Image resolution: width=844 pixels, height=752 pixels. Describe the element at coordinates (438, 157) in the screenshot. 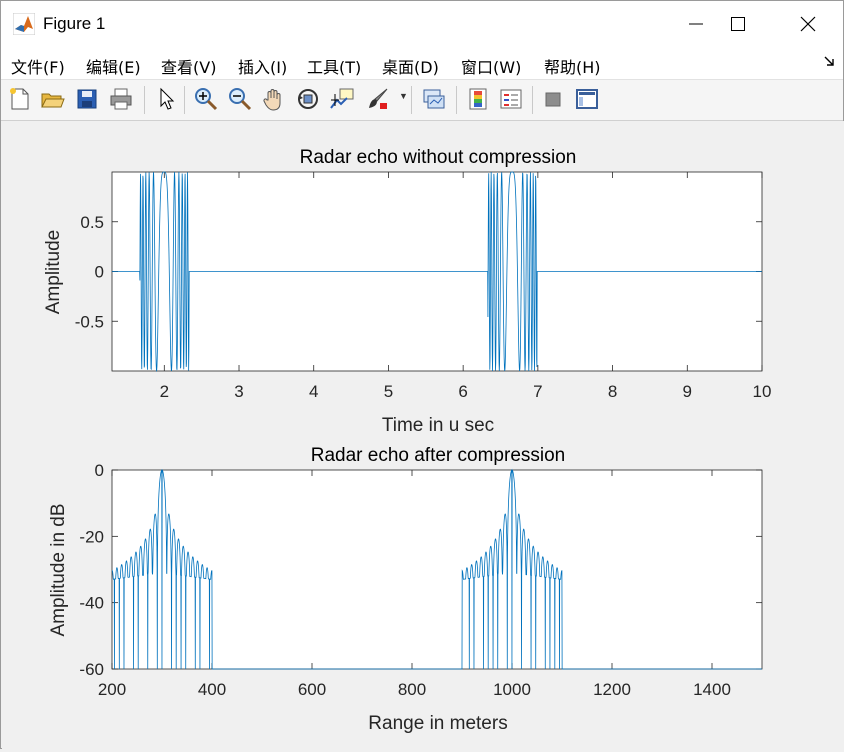

I see `axes-1-title: Radar echo without compression` at that location.